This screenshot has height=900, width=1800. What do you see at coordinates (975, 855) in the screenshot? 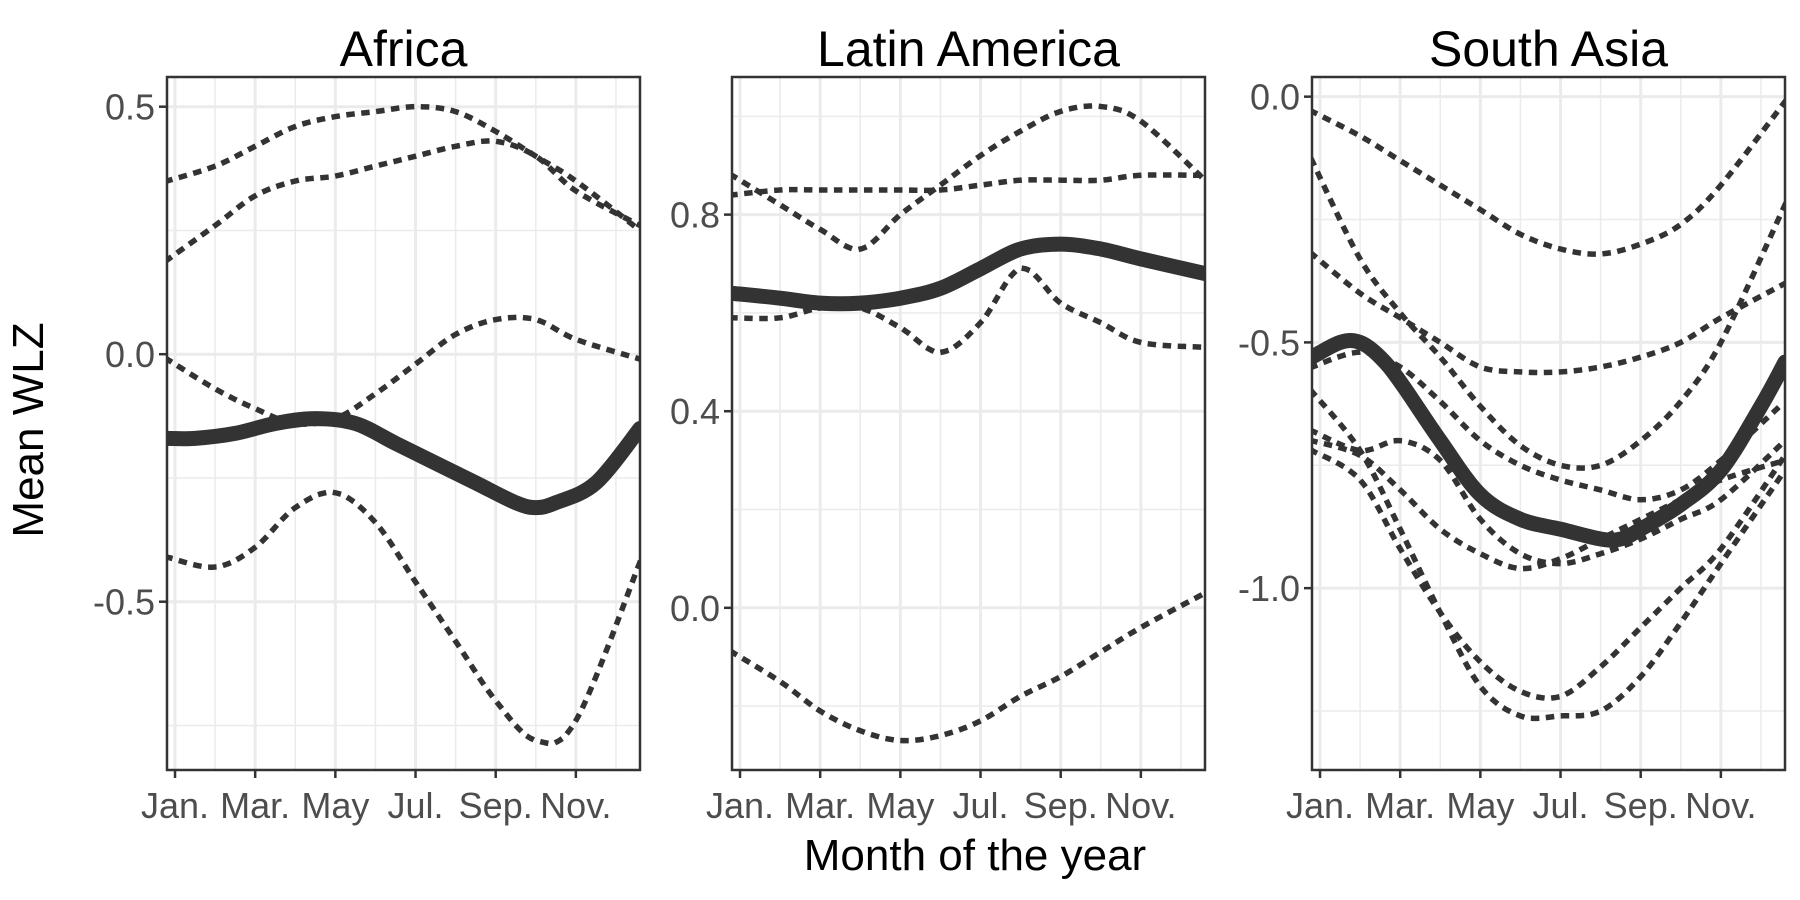
I see `x-axis-label: Month of the year` at bounding box center [975, 855].